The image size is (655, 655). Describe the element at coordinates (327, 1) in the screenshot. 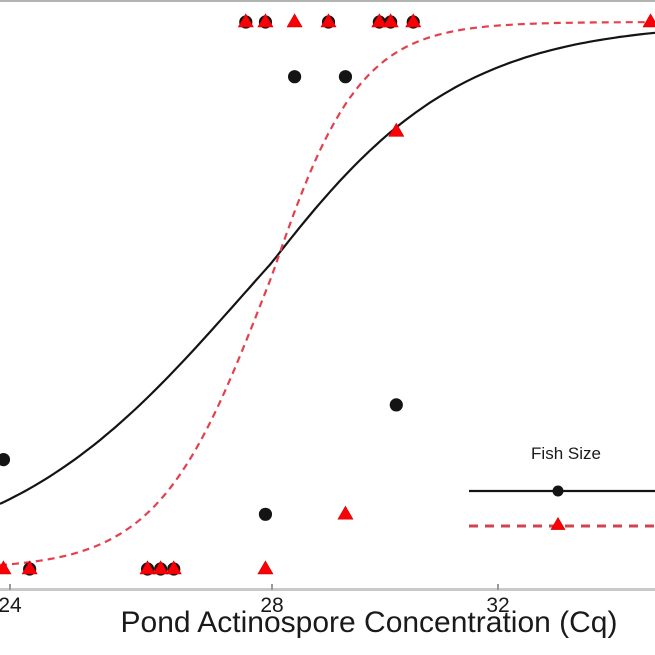

I see `figure-top-border` at that location.